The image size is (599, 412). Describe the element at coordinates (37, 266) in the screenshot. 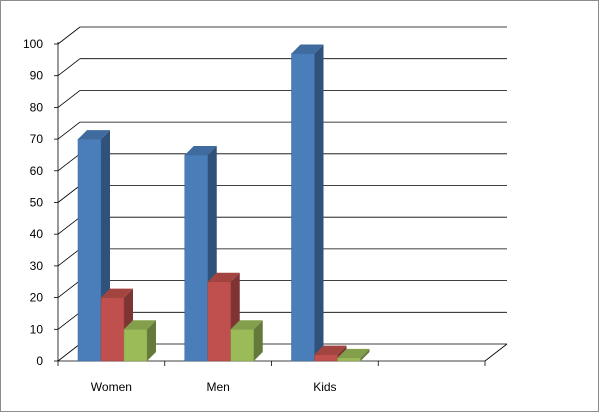

I see `y-tick-label: 30` at that location.